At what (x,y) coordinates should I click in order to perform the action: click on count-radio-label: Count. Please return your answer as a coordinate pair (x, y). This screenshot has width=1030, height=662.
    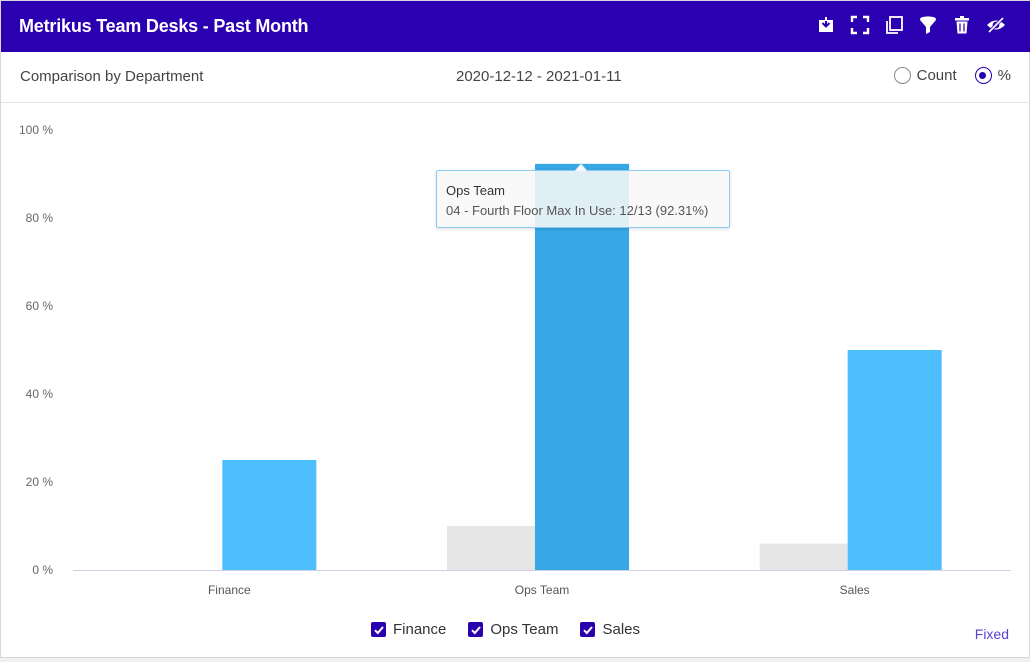
    Looking at the image, I should click on (936, 75).